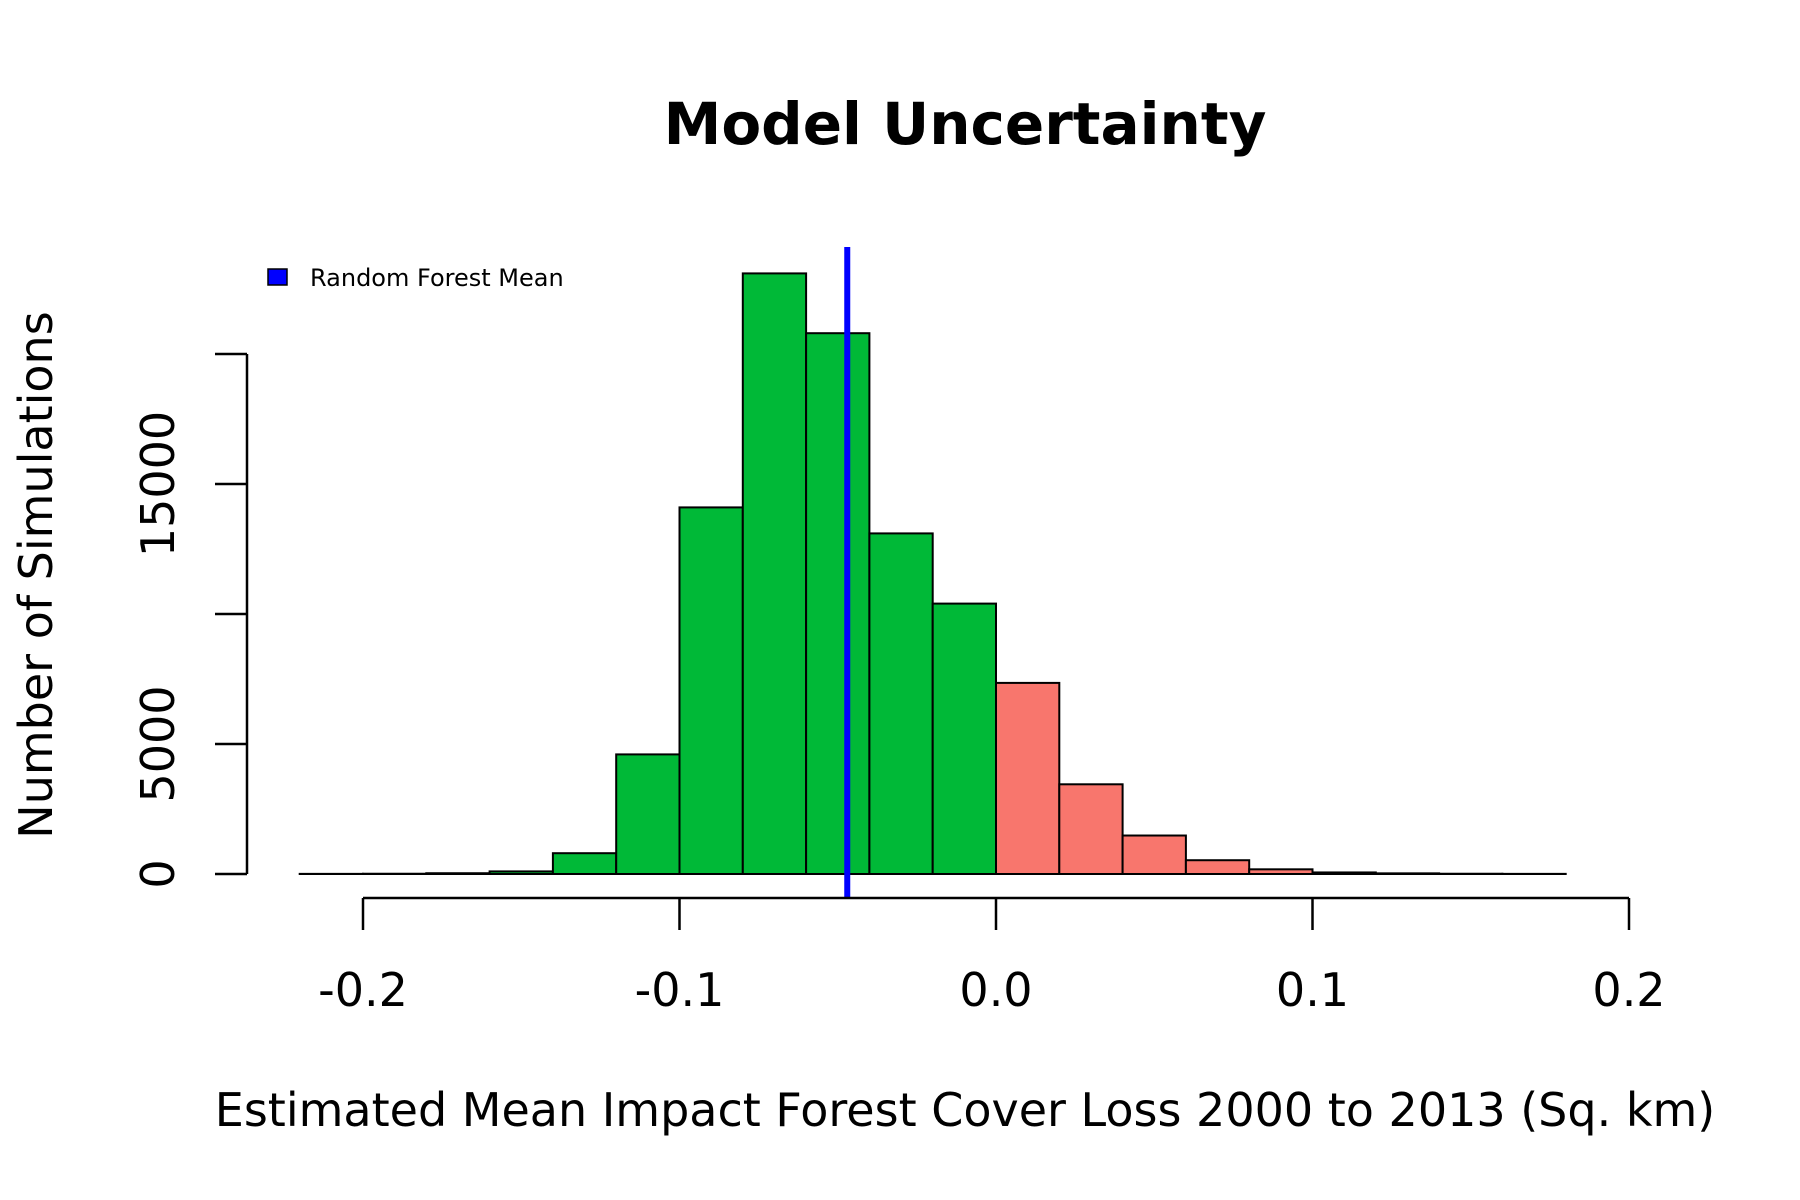 This screenshot has height=1200, width=1800. What do you see at coordinates (277, 277) in the screenshot?
I see `legend-swatch` at bounding box center [277, 277].